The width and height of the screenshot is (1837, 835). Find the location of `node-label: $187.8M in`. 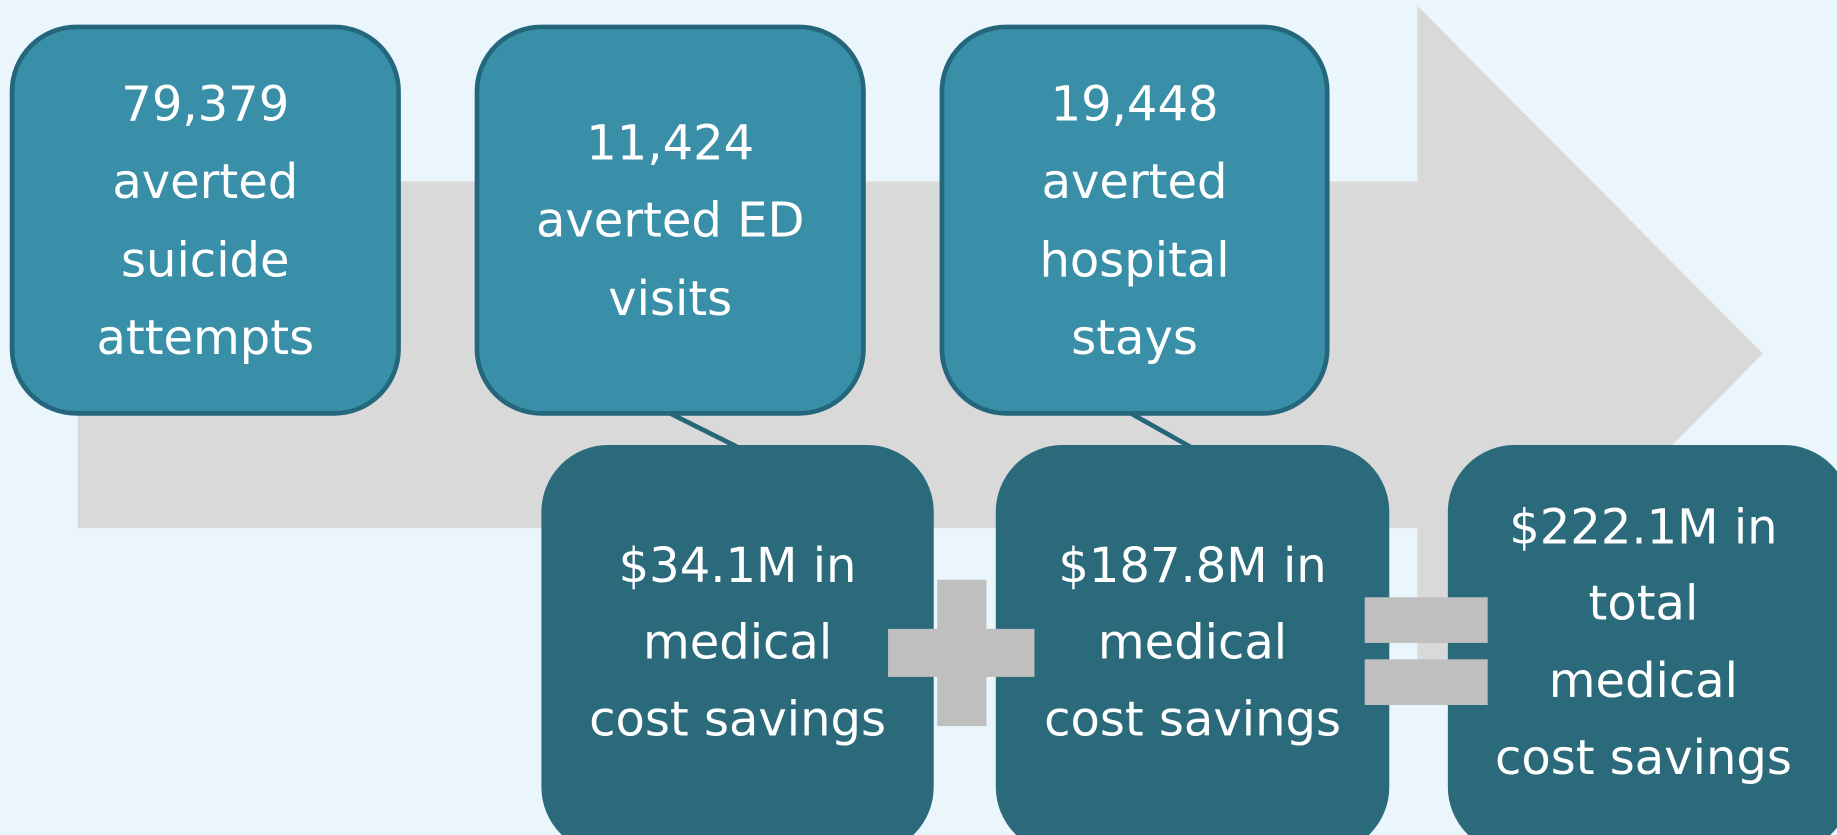

node-label: $187.8M in is located at coordinates (1192, 566).